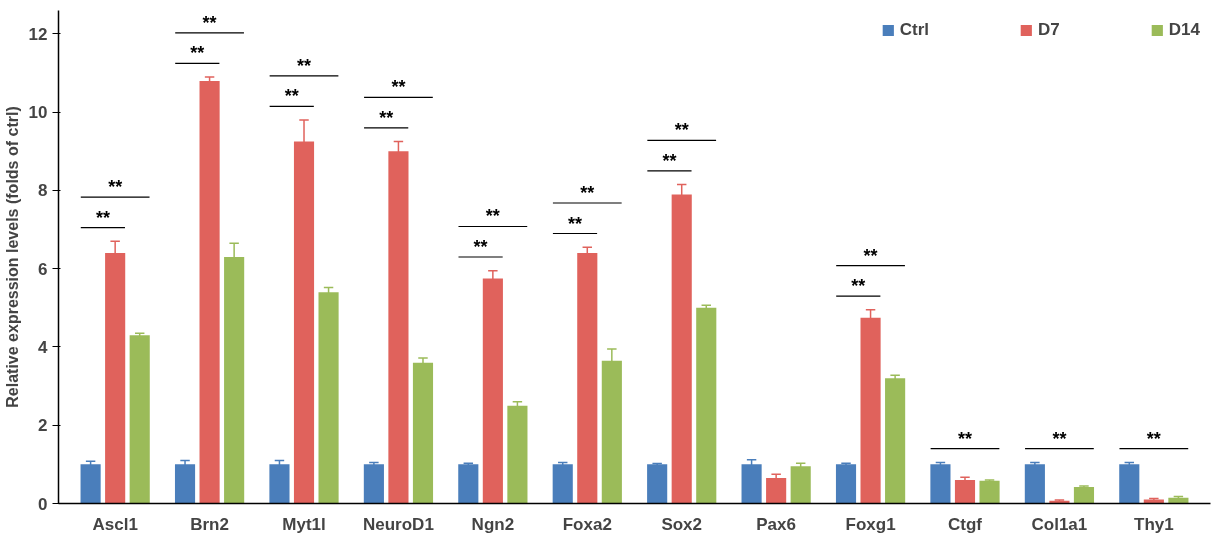 The width and height of the screenshot is (1226, 542). Describe the element at coordinates (776, 524) in the screenshot. I see `x-tick-label: Pax6` at that location.